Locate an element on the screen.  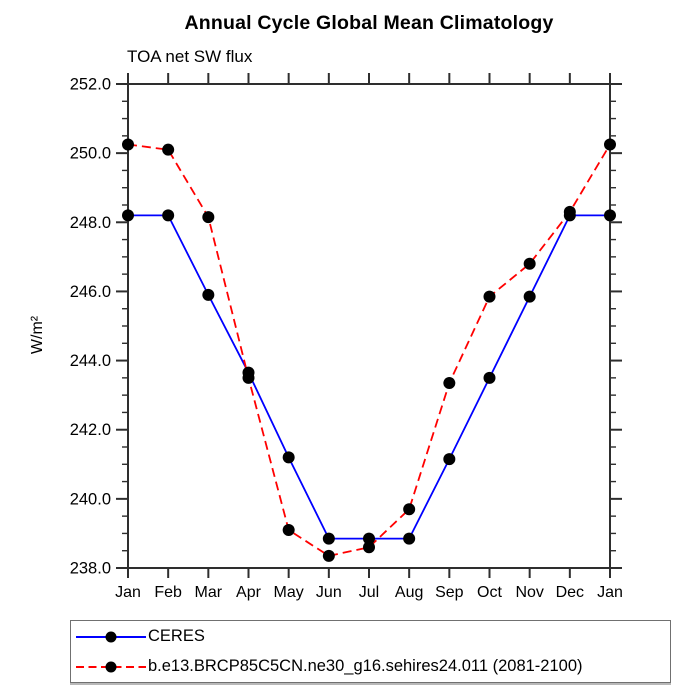
svg-text: 244.0 is located at coordinates (90, 361).